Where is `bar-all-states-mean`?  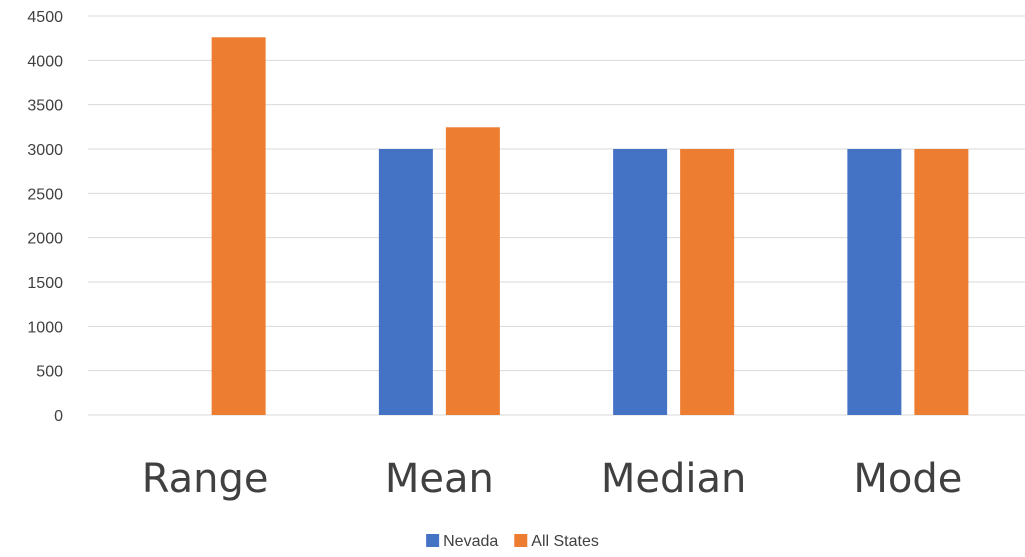
bar-all-states-mean is located at coordinates (472, 271).